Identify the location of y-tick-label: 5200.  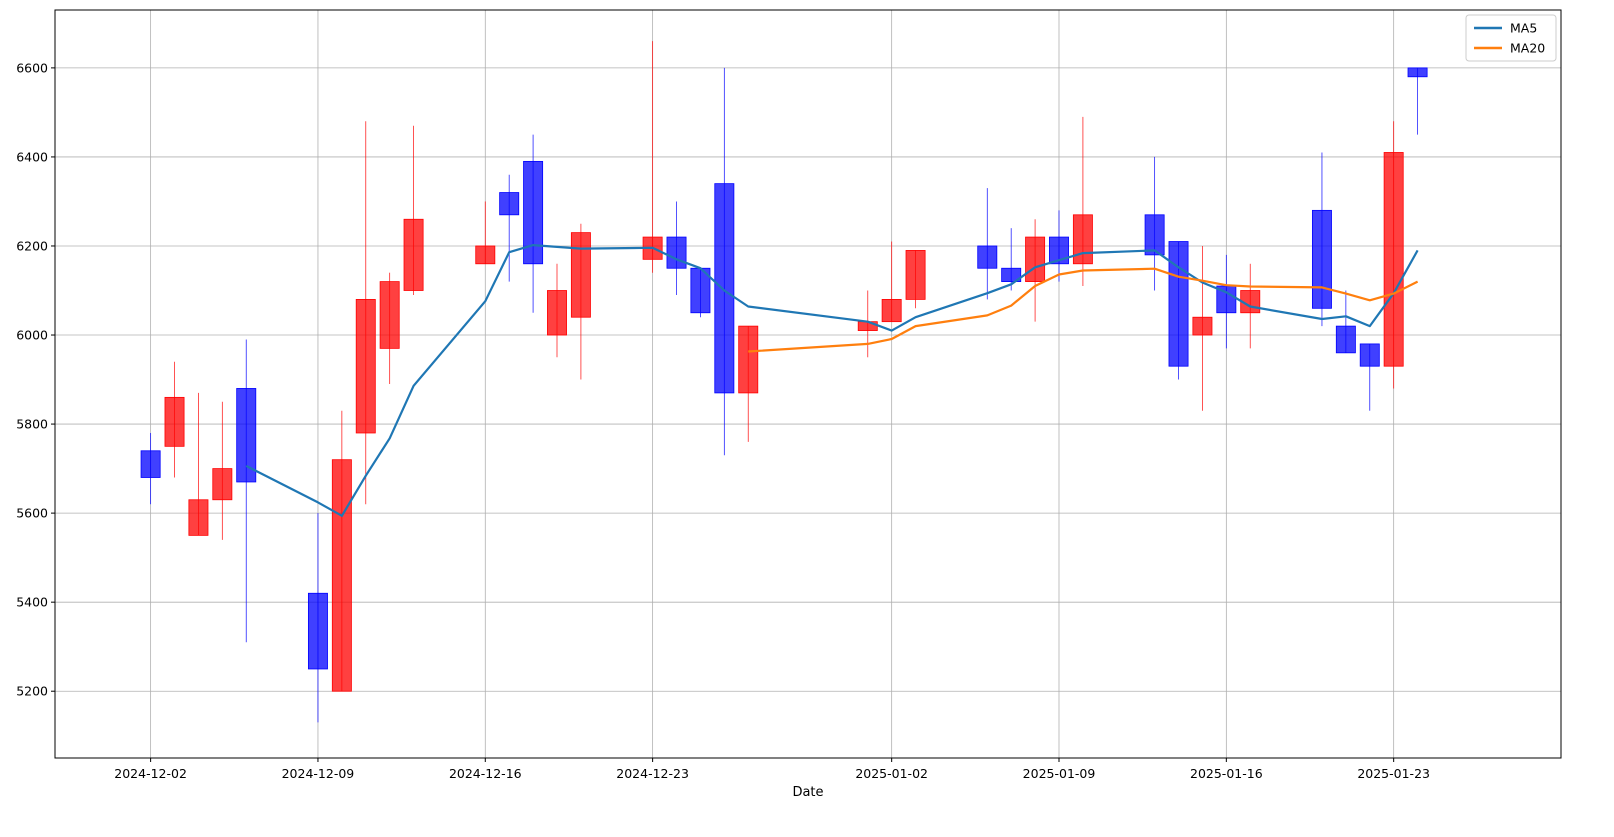
(32, 691).